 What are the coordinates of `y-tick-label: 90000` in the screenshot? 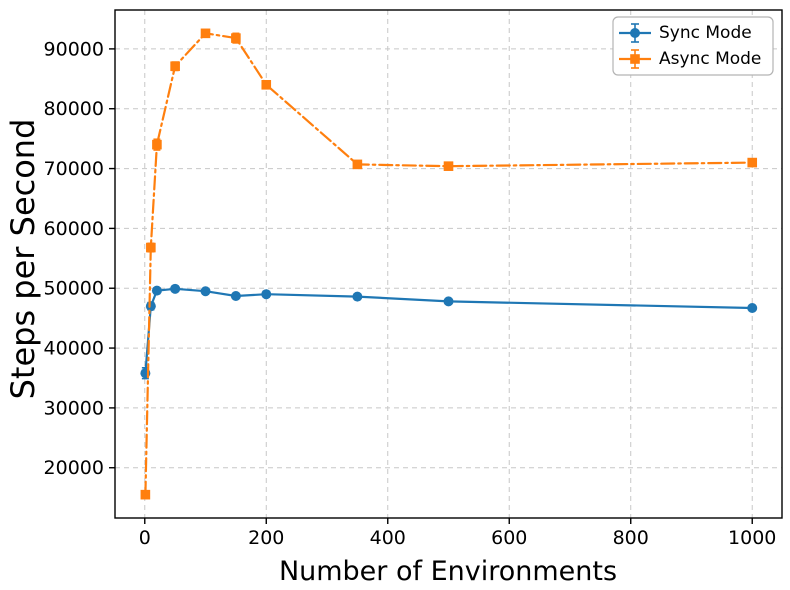 It's located at (74, 49).